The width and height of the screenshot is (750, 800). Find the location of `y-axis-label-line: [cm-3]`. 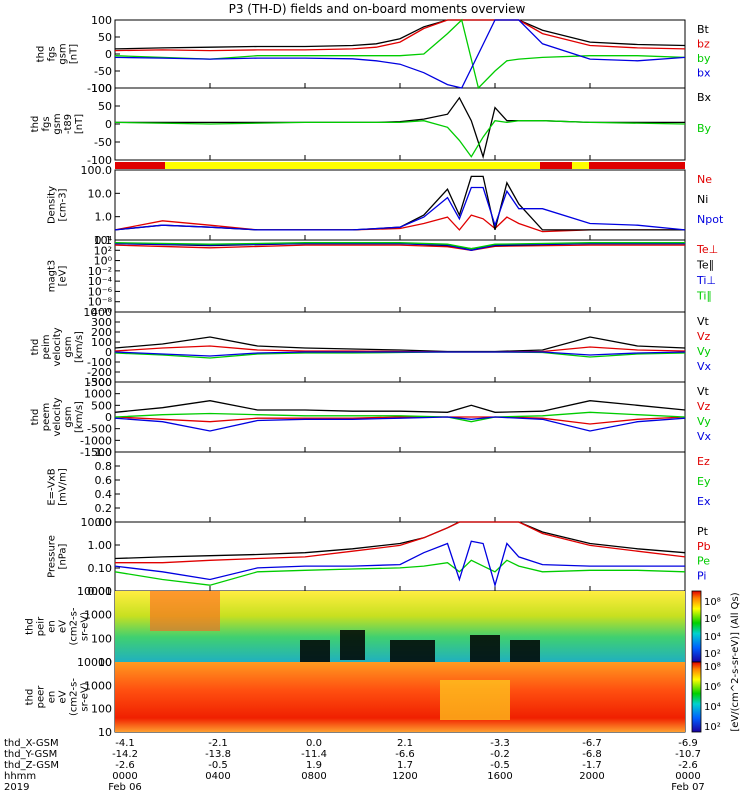

y-axis-label-line: [cm-3] is located at coordinates (63, 204).